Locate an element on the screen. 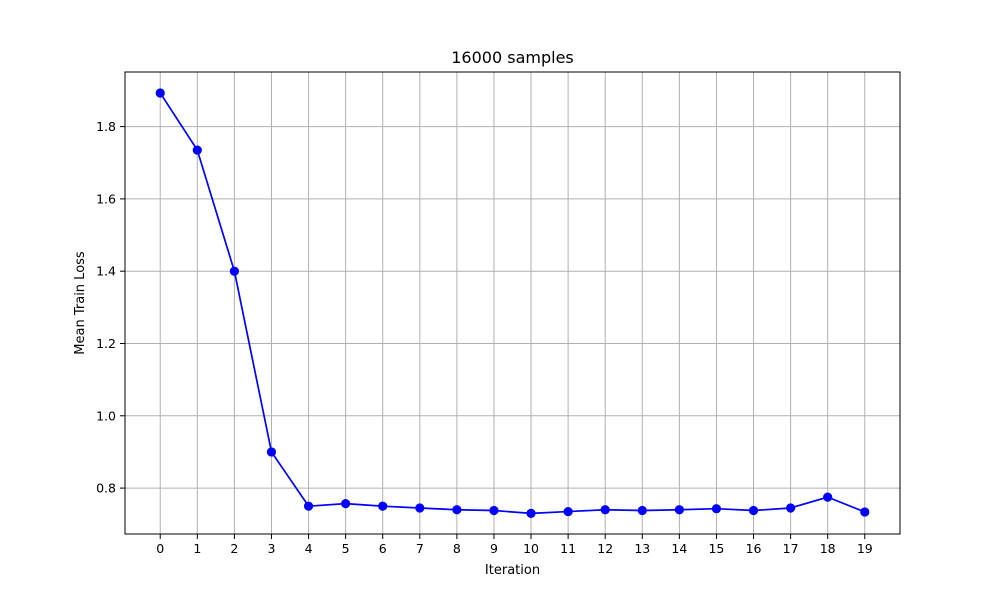 The height and width of the screenshot is (604, 1000). x-tick-label: 9 is located at coordinates (494, 548).